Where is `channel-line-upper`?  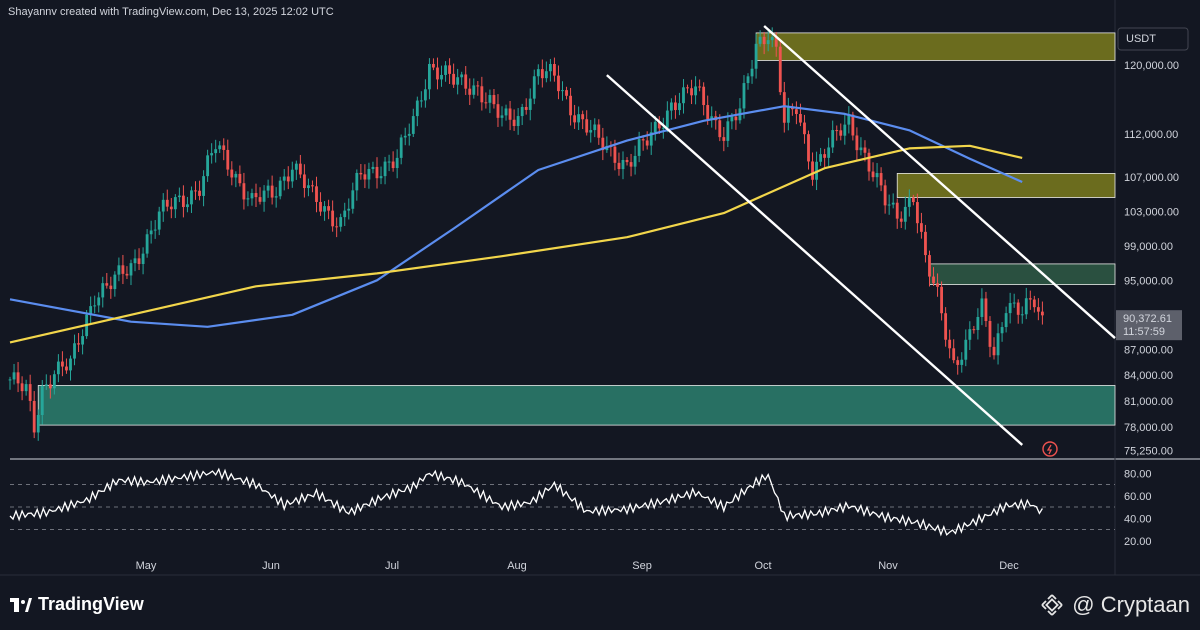
channel-line-upper is located at coordinates (939, 182).